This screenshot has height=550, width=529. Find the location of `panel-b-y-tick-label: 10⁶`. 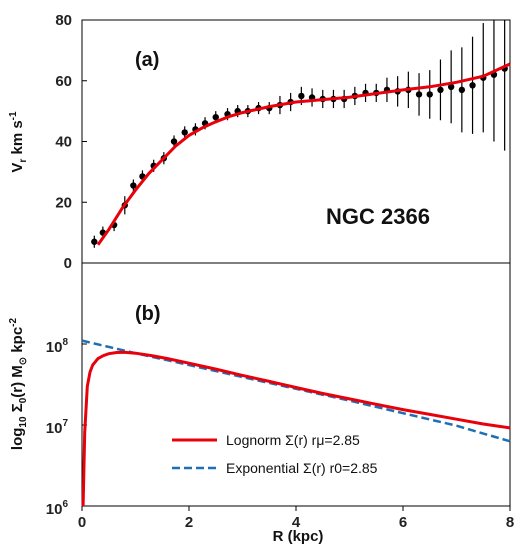

panel-b-y-tick-label: 10⁶ is located at coordinates (57, 508).